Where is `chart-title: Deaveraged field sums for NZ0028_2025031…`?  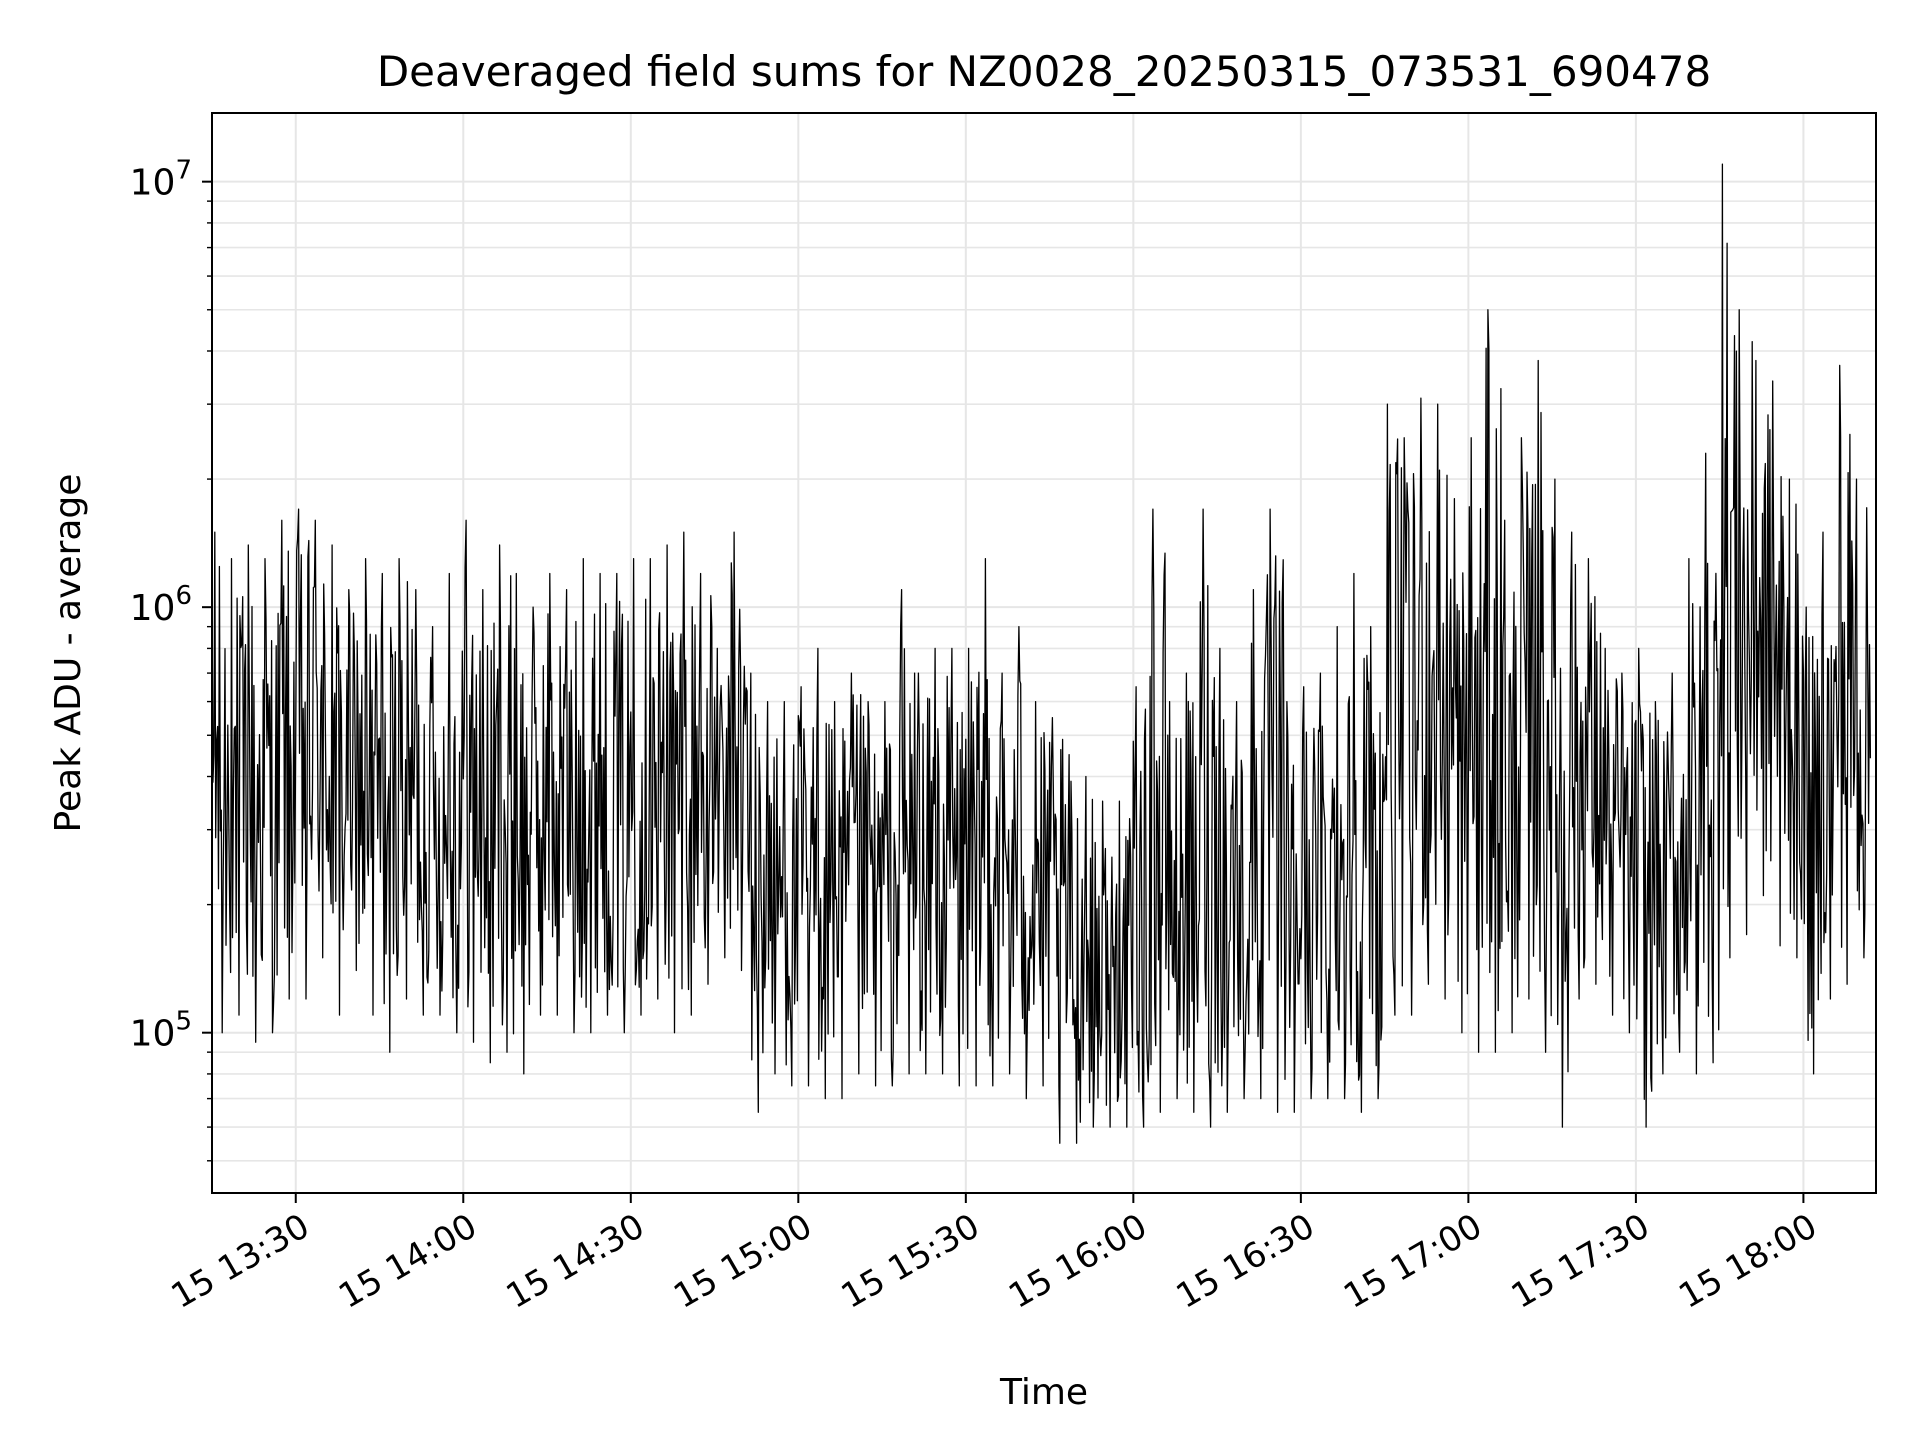
chart-title: Deaveraged field sums for NZ0028_2025031… is located at coordinates (1044, 71).